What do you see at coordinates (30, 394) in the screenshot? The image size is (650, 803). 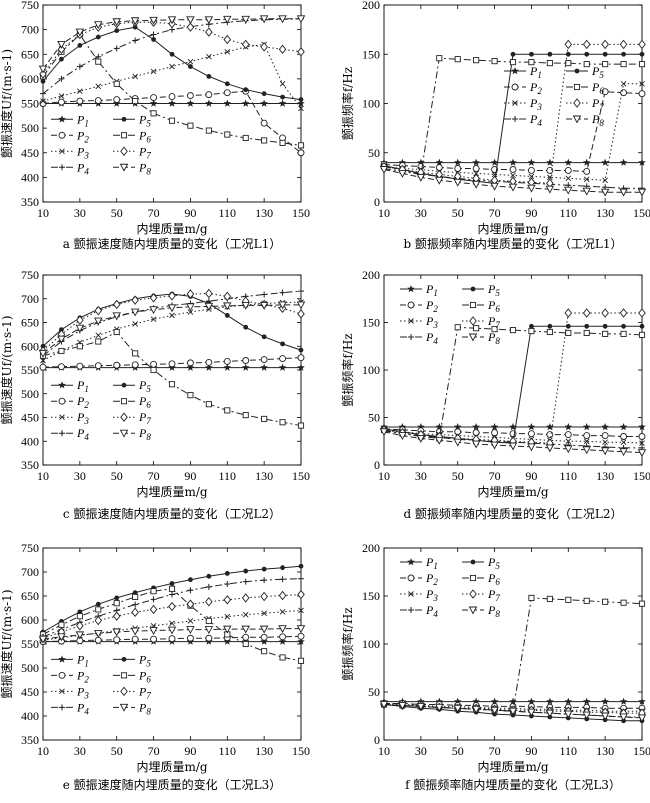 I see `y-tick-label: 500` at bounding box center [30, 394].